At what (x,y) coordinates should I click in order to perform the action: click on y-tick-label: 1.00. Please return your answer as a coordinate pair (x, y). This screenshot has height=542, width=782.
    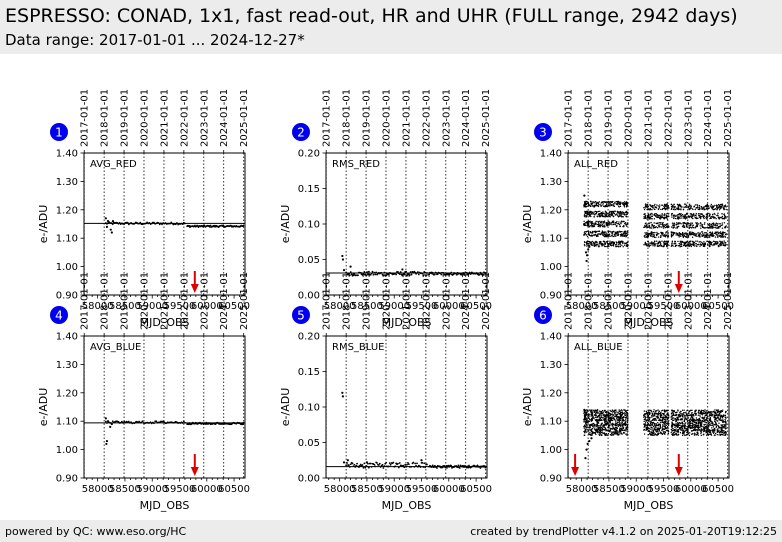
    Looking at the image, I should click on (67, 267).